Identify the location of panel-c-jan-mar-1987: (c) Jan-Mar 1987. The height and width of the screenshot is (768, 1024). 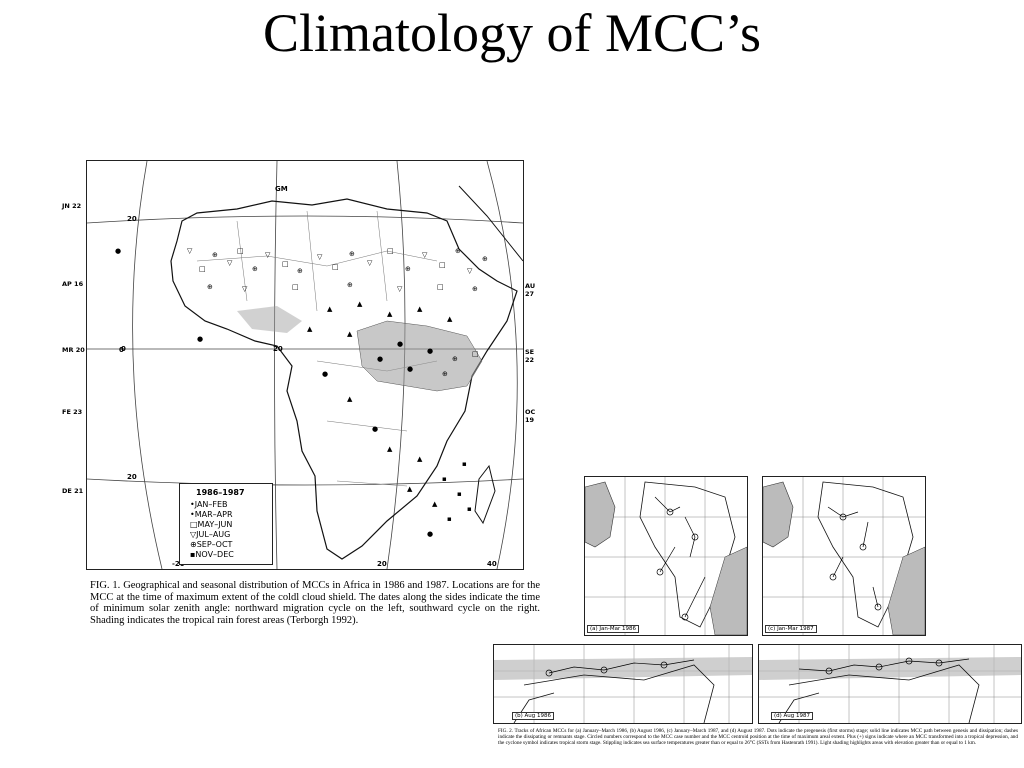
(844, 556).